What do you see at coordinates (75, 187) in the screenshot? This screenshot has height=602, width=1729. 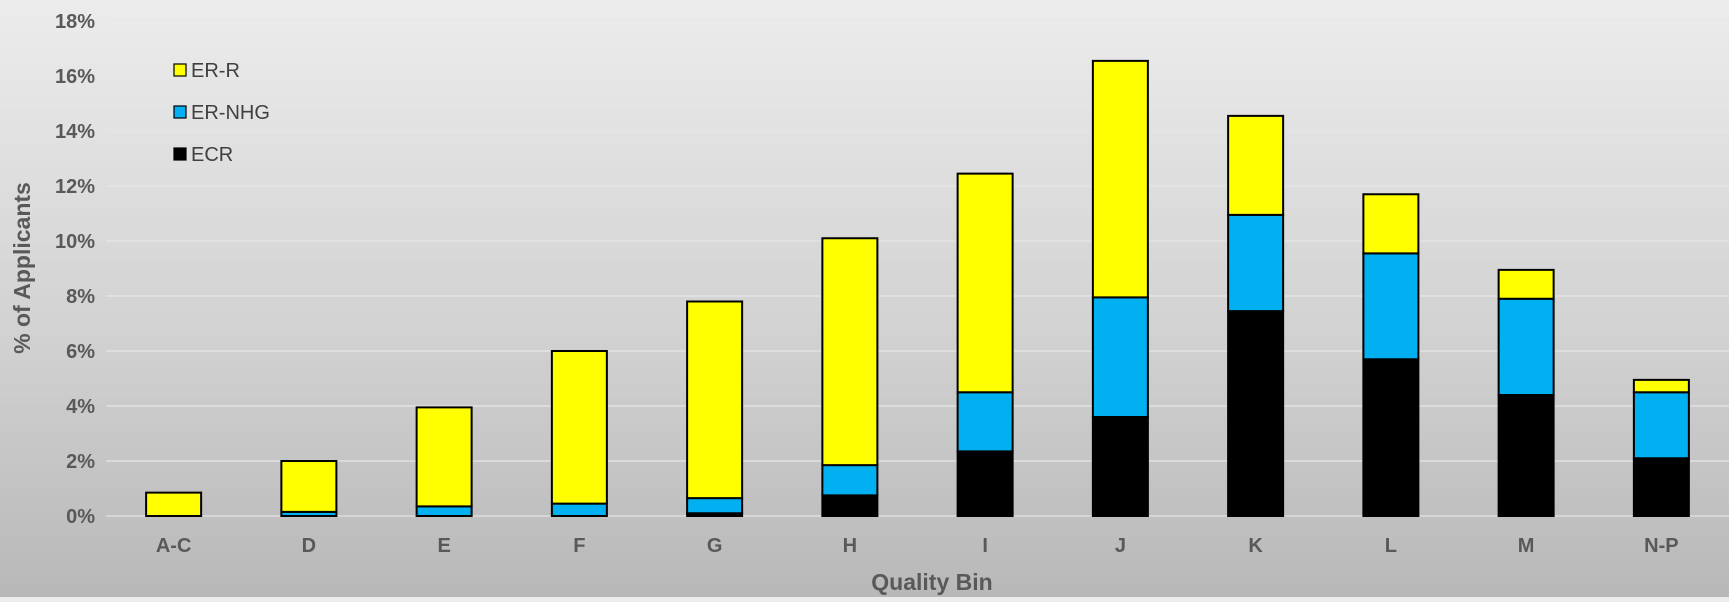 I see `y-tick-label: 12%` at bounding box center [75, 187].